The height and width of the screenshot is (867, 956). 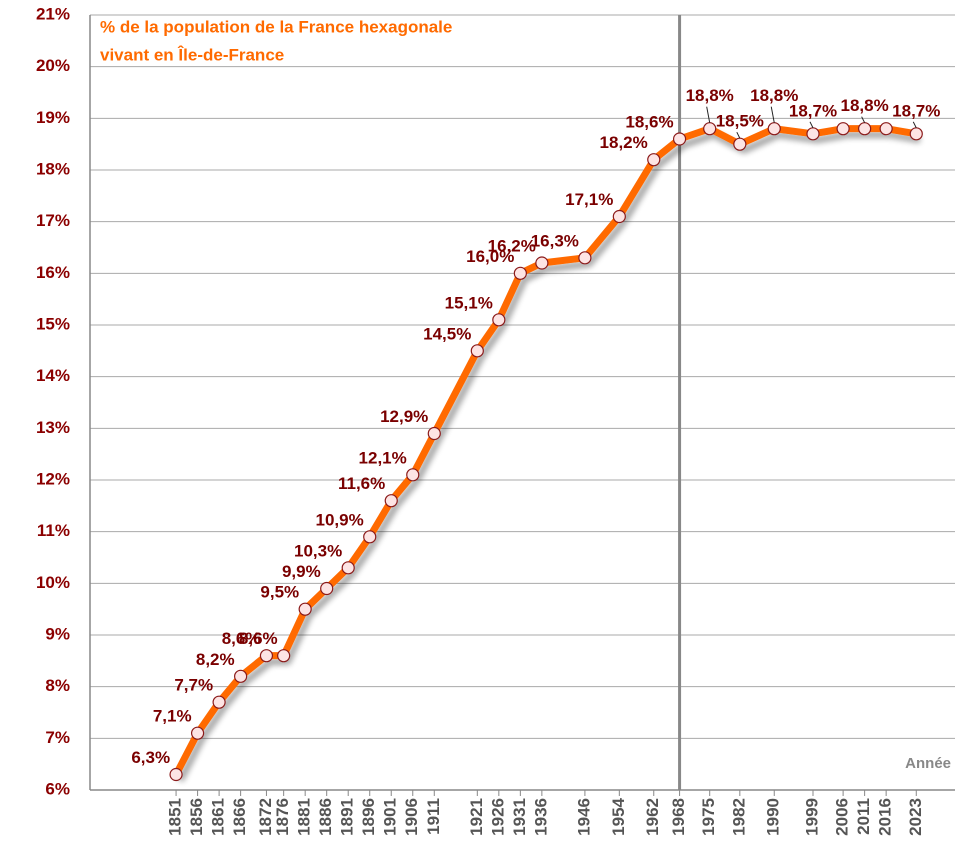 What do you see at coordinates (57, 737) in the screenshot?
I see `y-tick-label: 7%` at bounding box center [57, 737].